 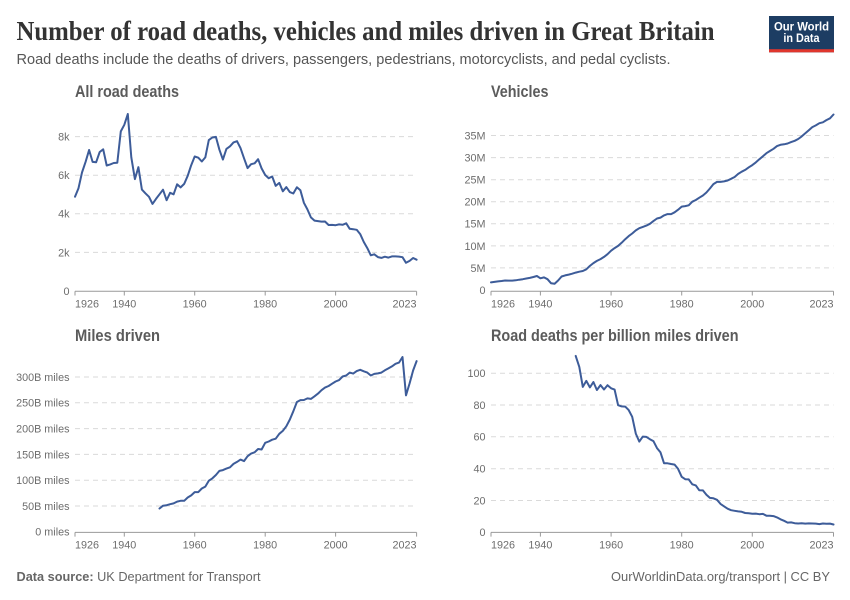 What do you see at coordinates (43, 481) in the screenshot?
I see `svg-text: 100B miles` at bounding box center [43, 481].